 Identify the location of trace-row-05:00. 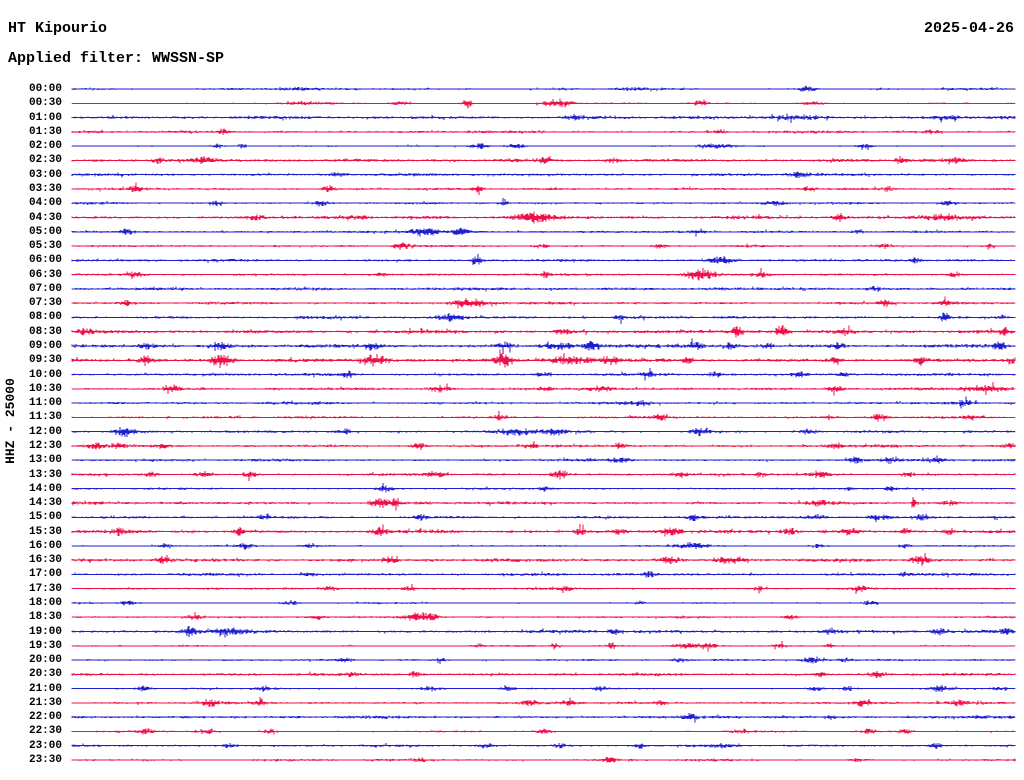
(543, 232).